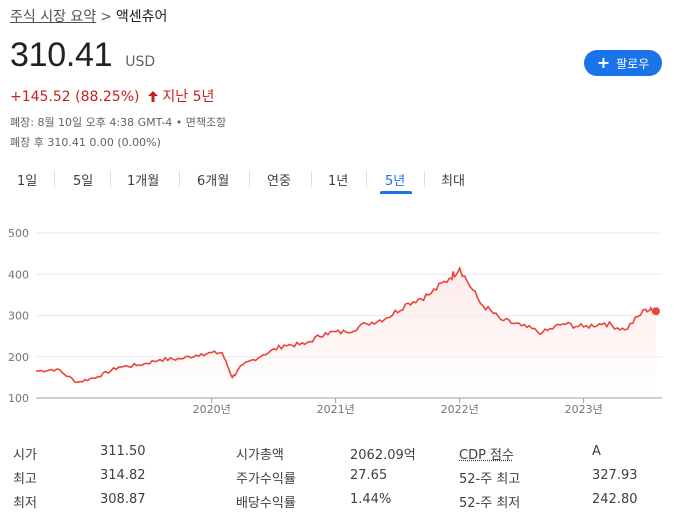 This screenshot has height=516, width=679. What do you see at coordinates (633, 63) in the screenshot?
I see `follow-button-label: 팔로우` at bounding box center [633, 63].